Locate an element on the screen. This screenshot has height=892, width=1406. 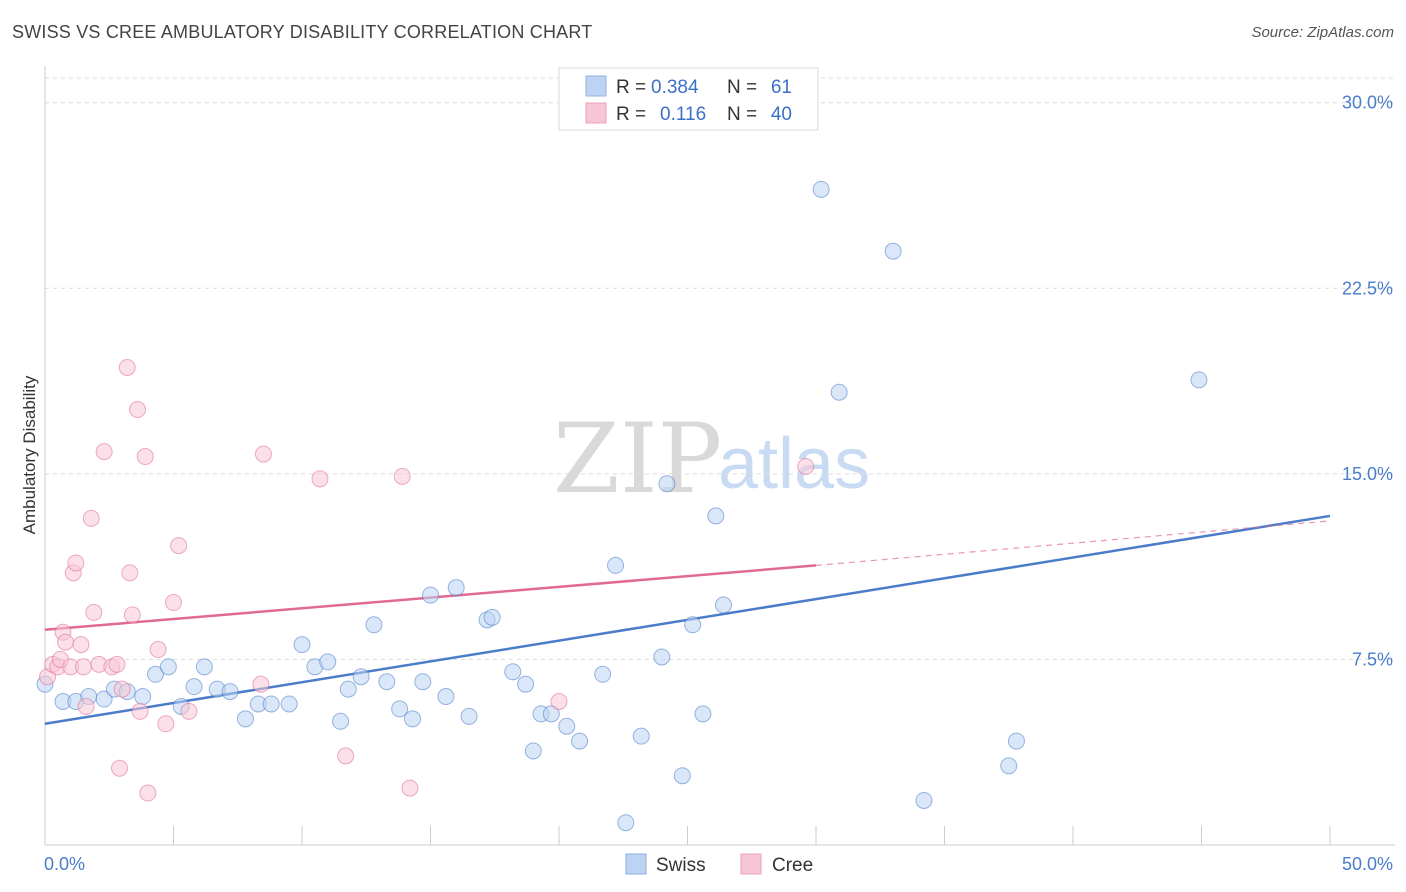
legend-r-label-cree: R = is located at coordinates (631, 114).